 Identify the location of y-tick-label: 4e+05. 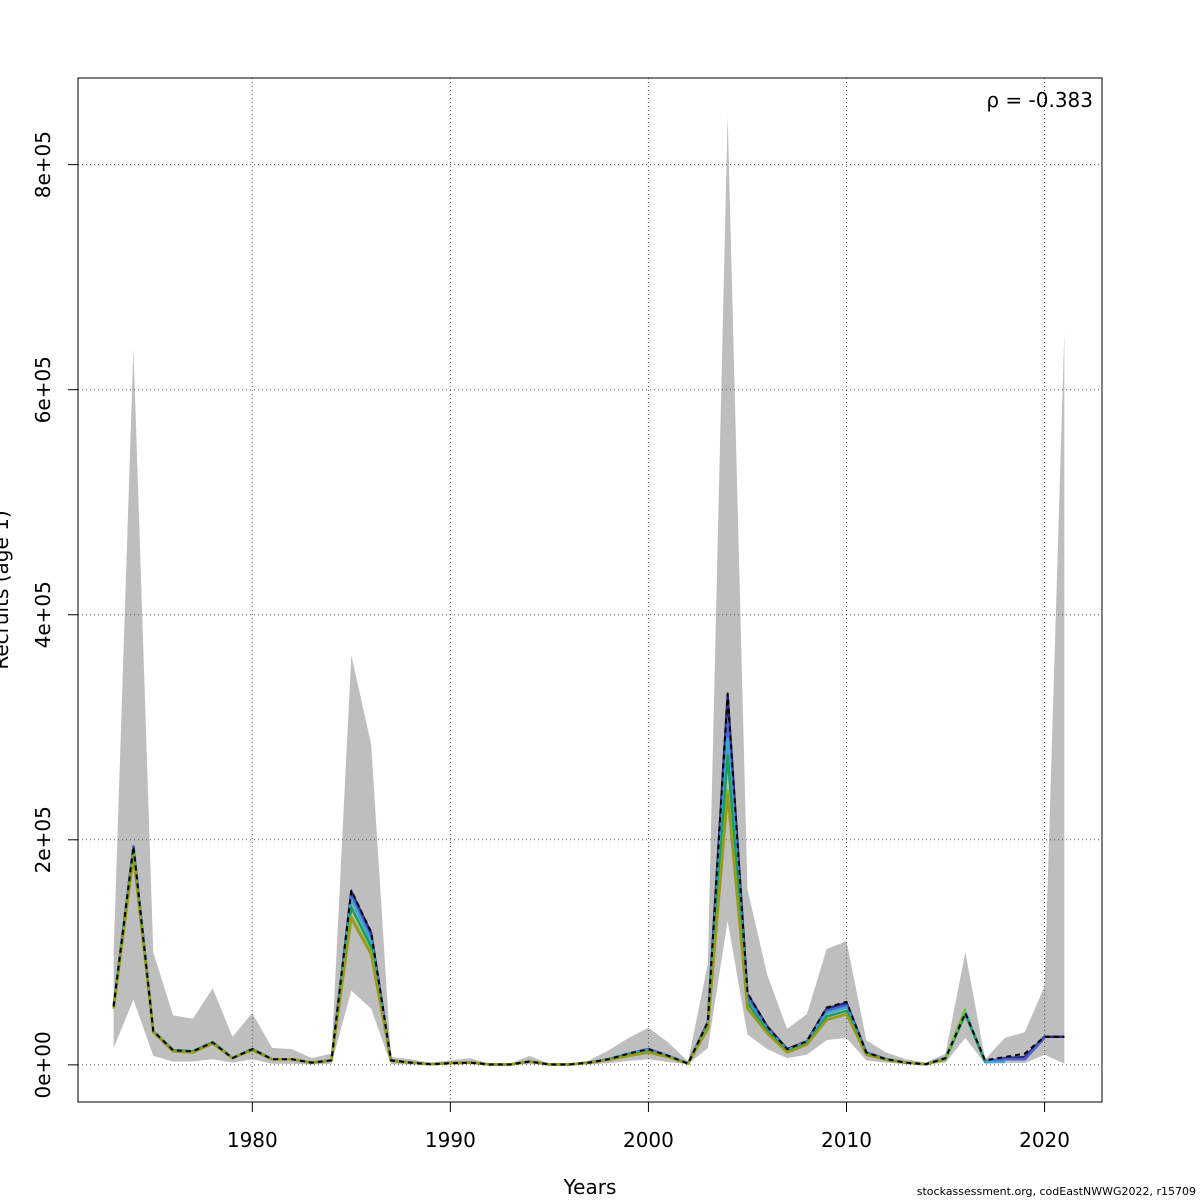
(43, 614).